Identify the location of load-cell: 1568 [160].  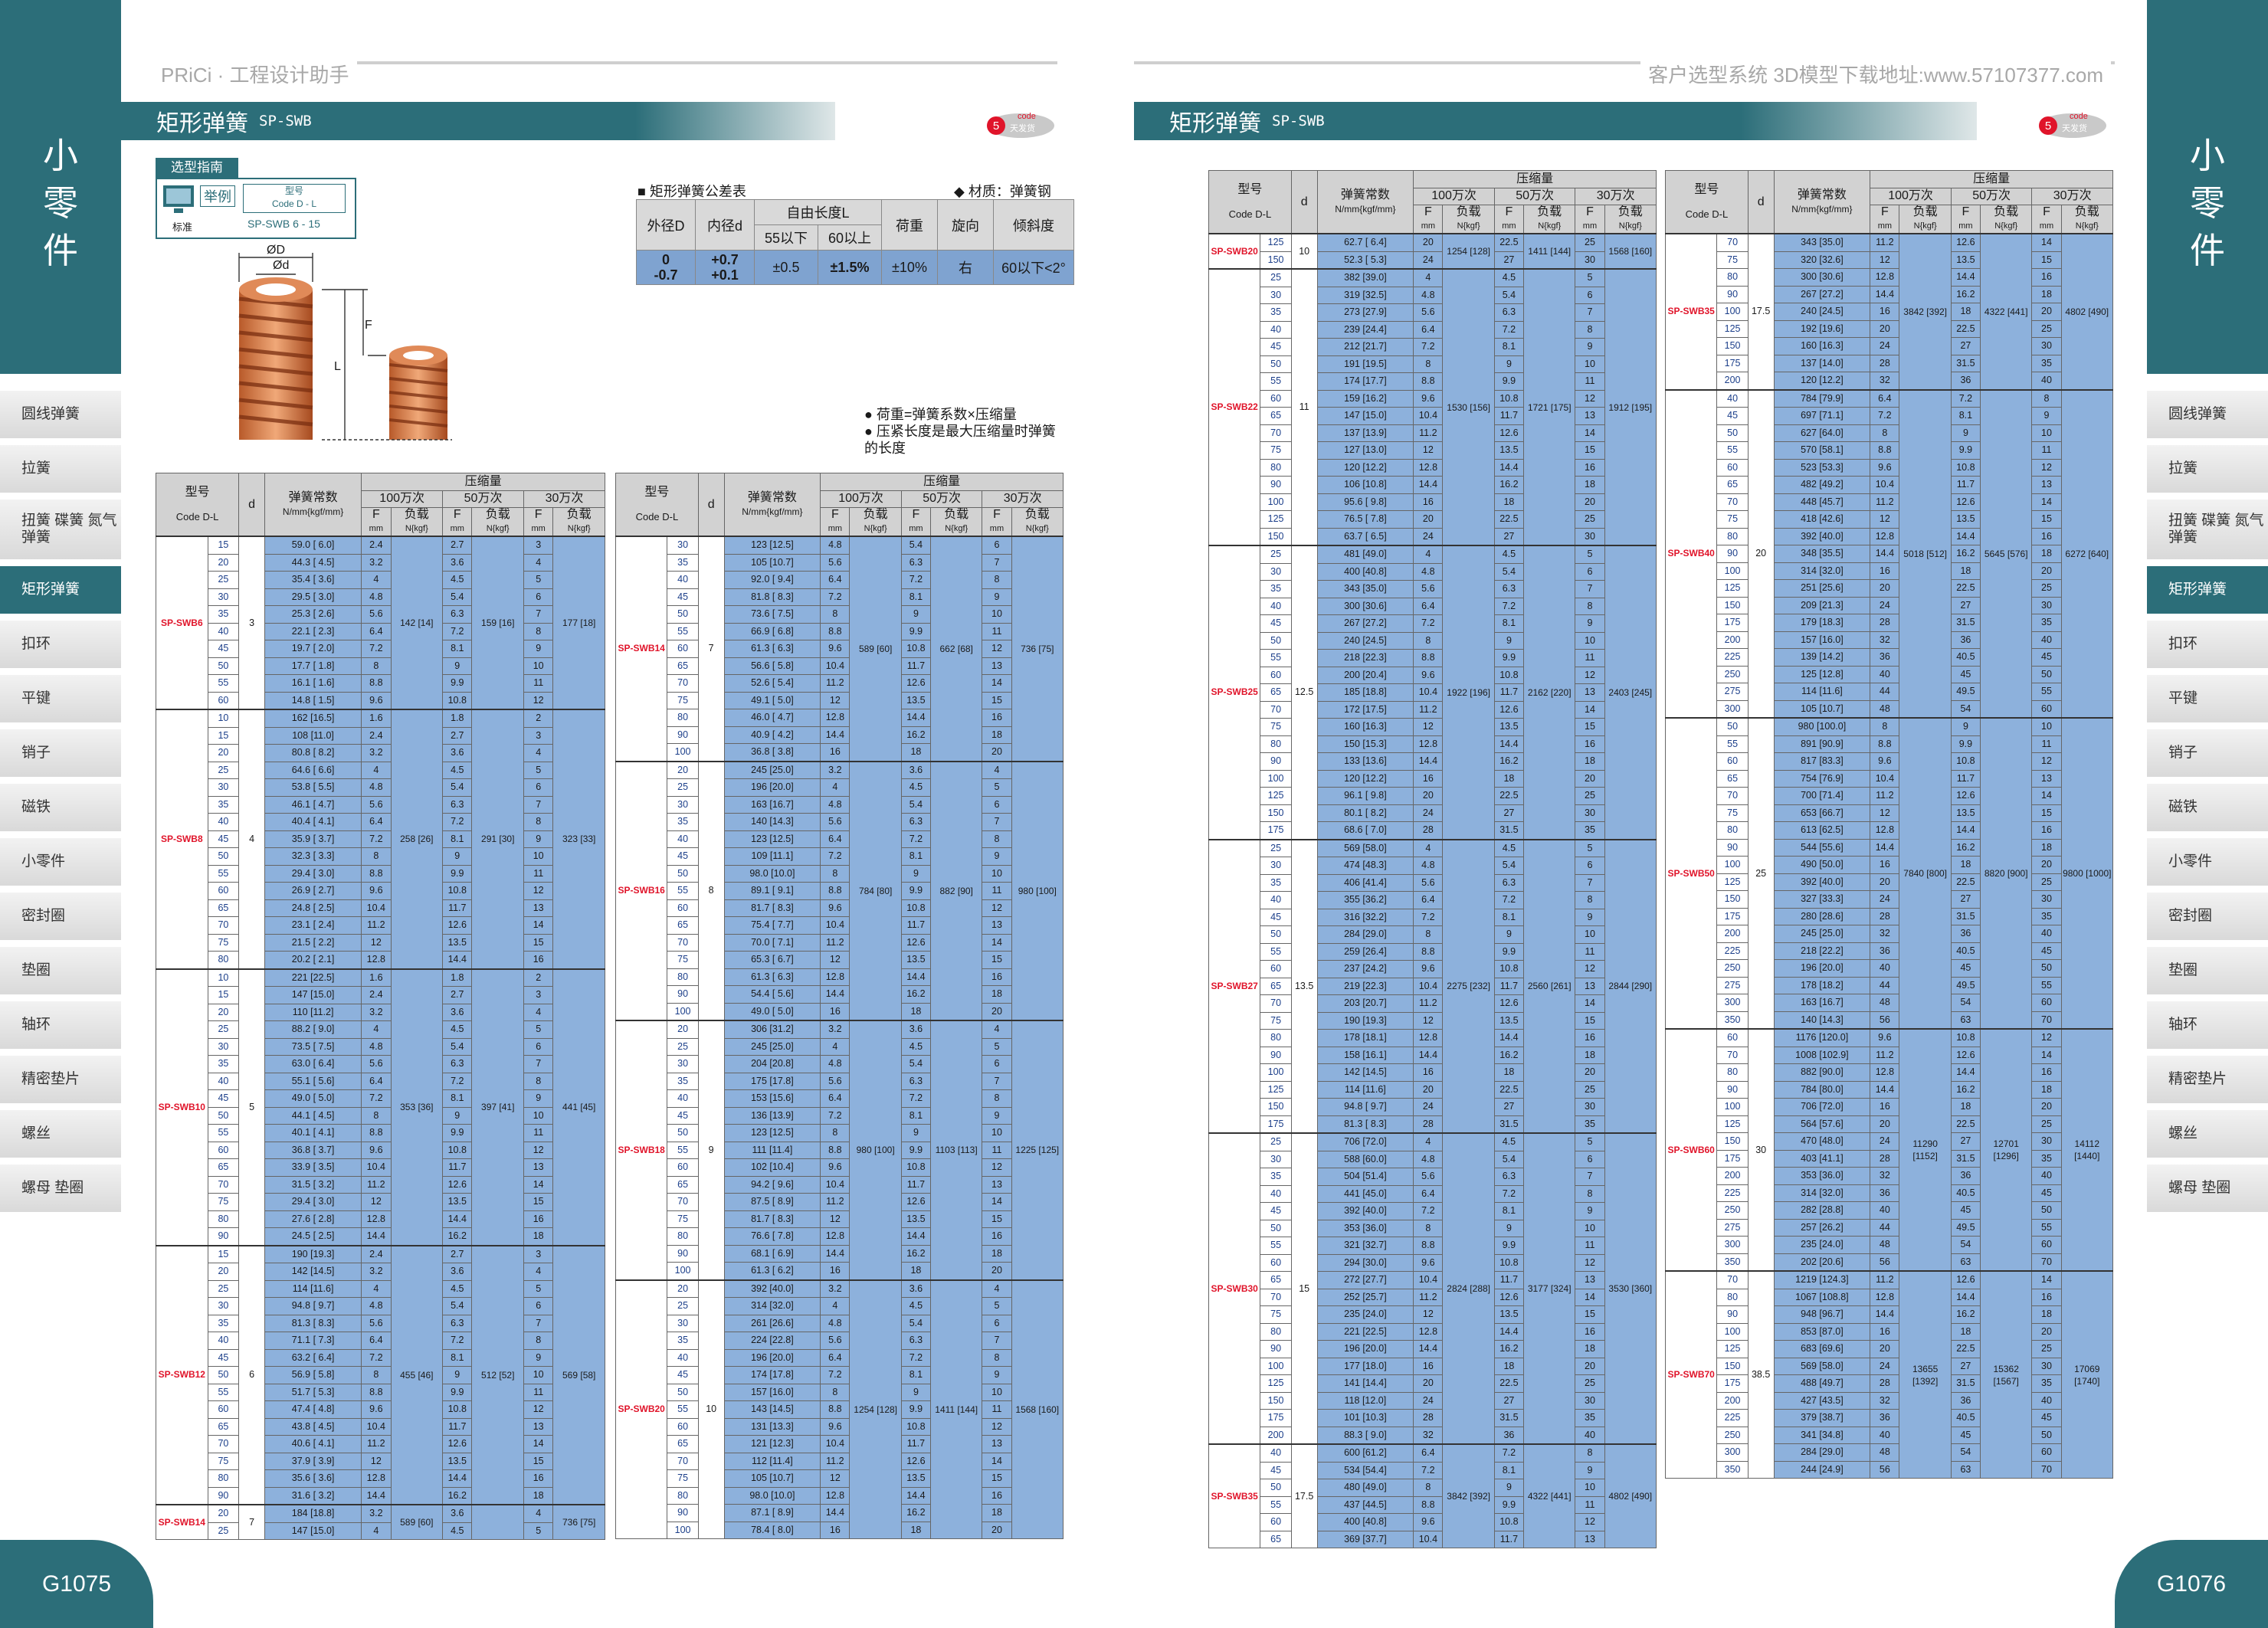
(1630, 252).